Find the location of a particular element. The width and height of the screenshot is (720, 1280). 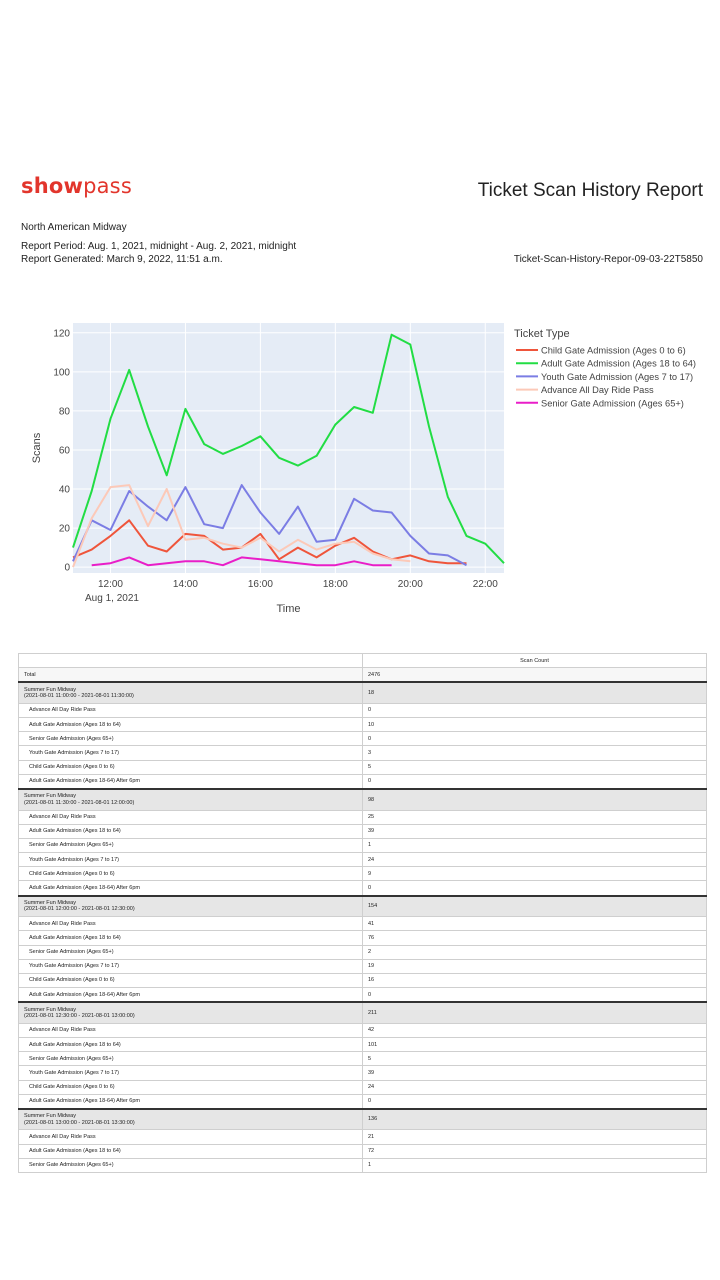

y-tick-label: 0 is located at coordinates (67, 568).